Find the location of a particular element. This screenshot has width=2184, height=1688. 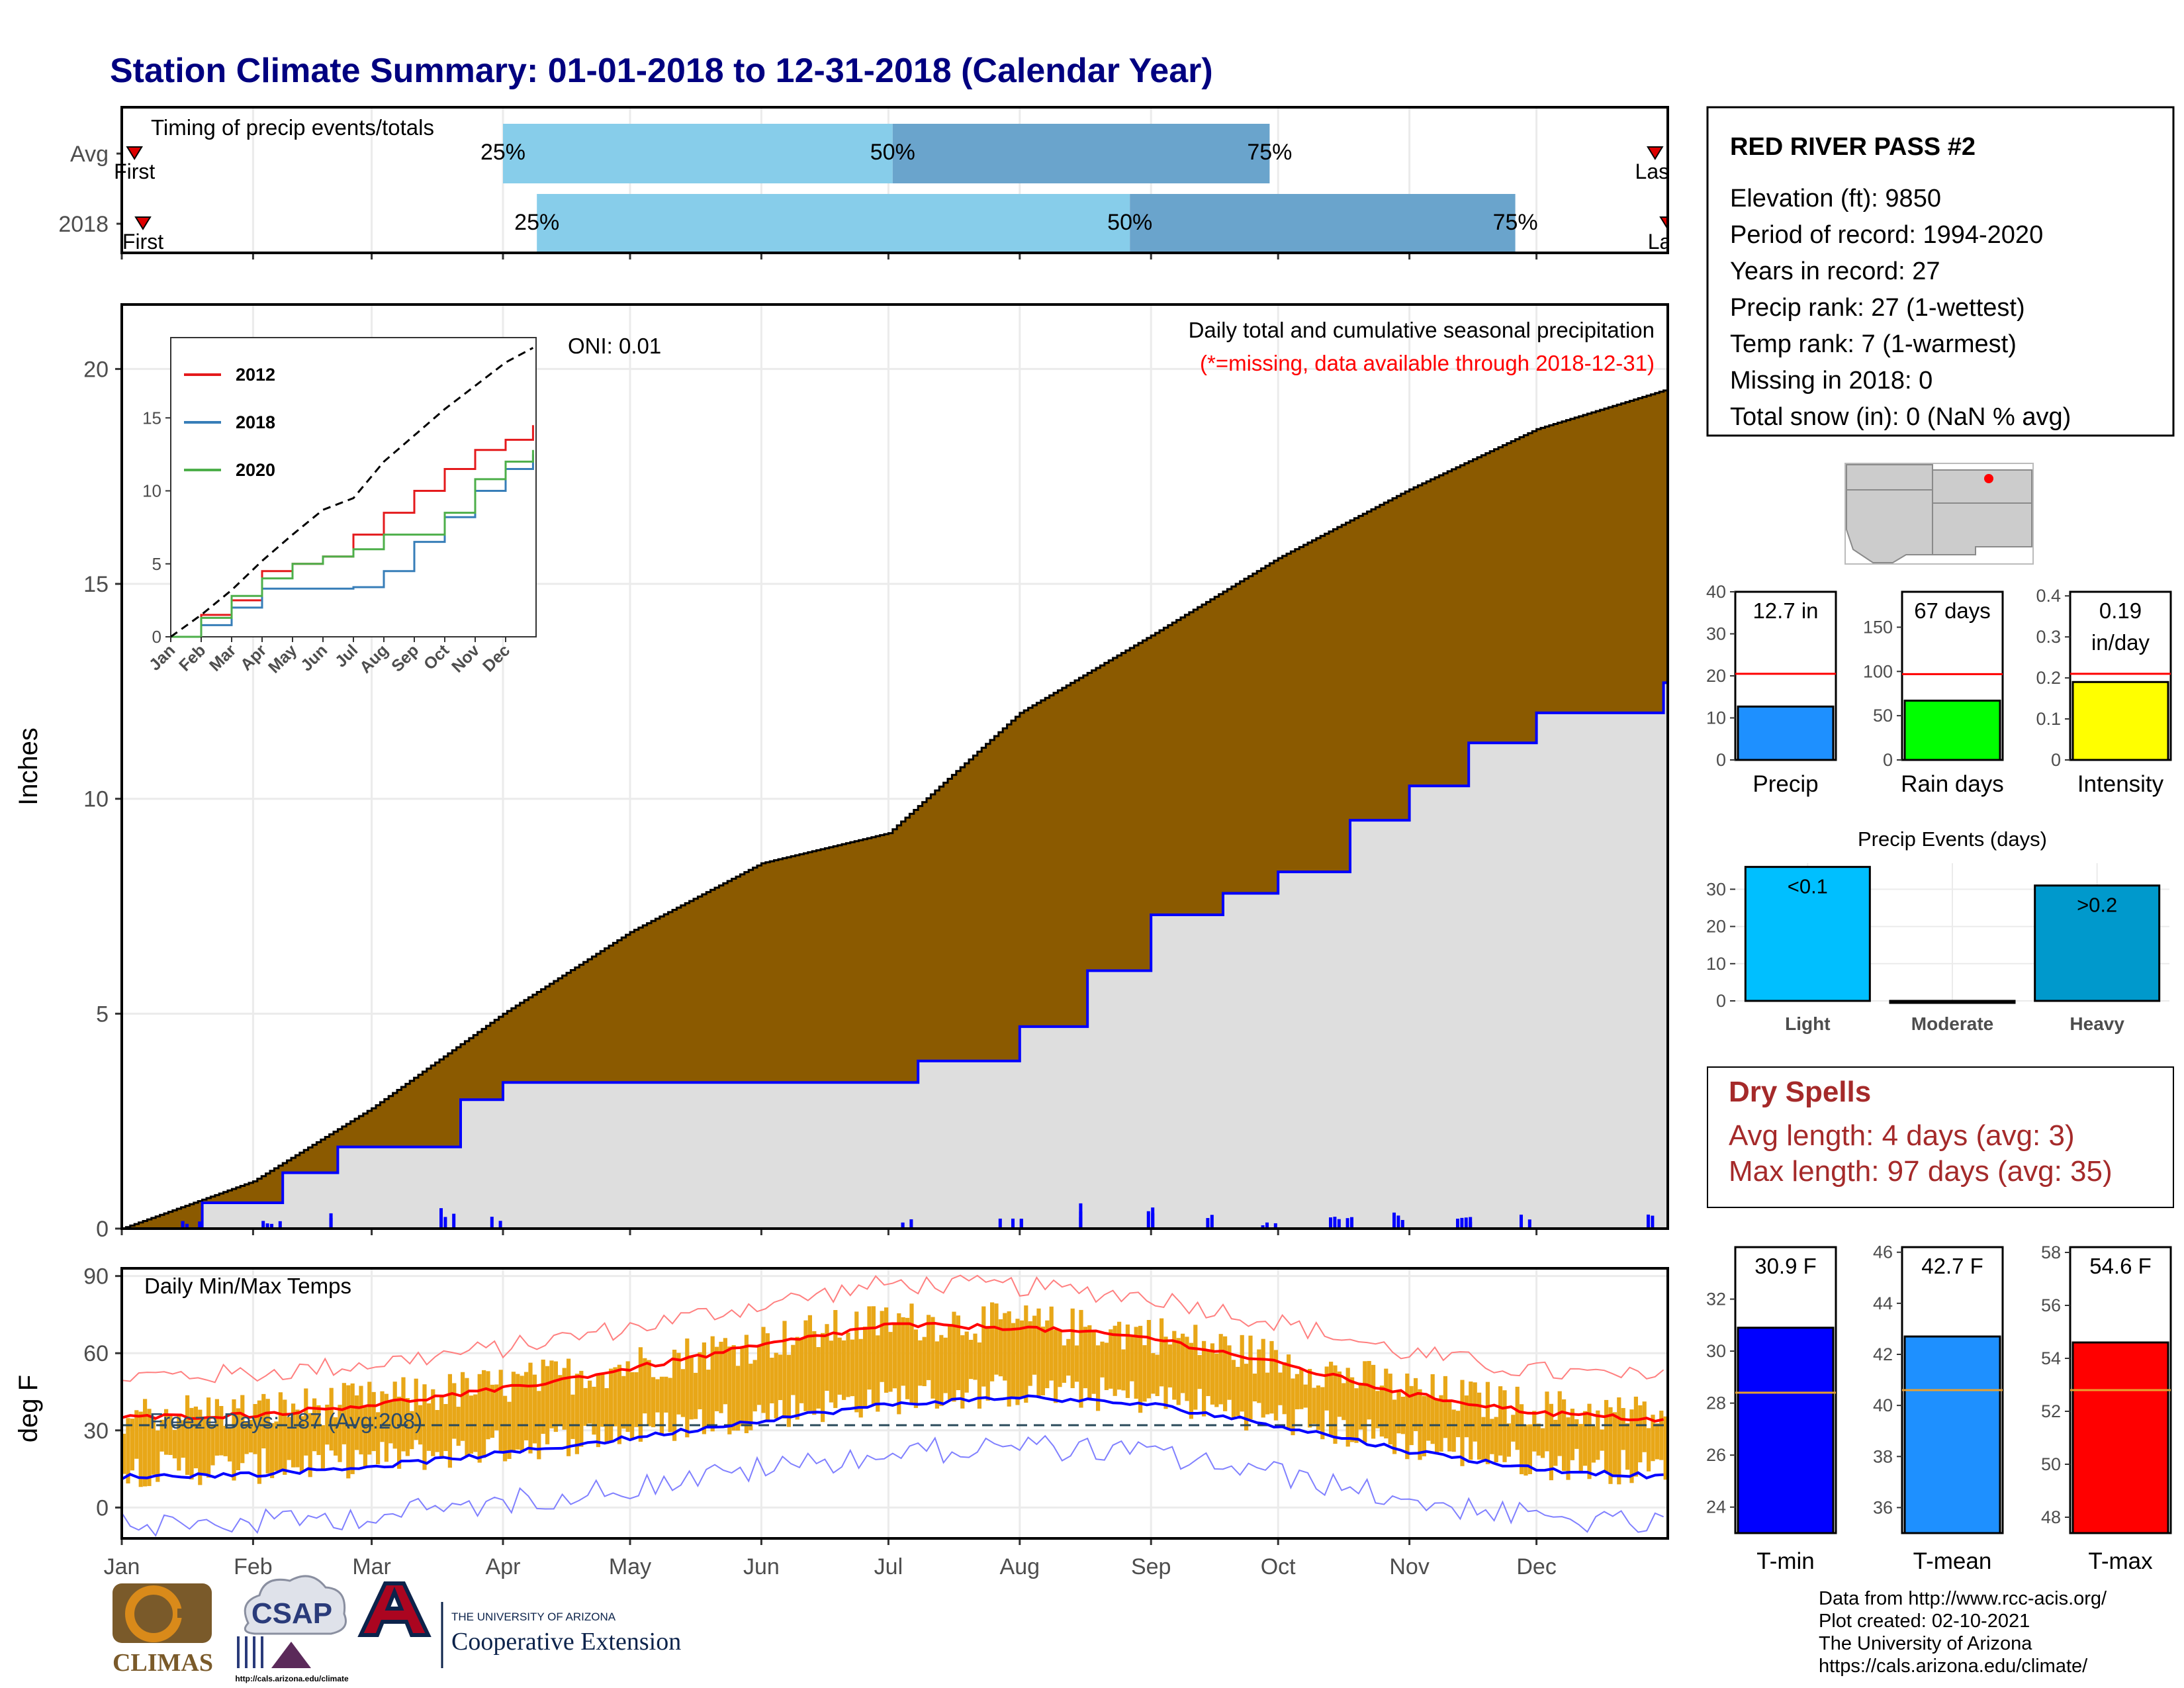

y-tick-label: 30 is located at coordinates (96, 1431).